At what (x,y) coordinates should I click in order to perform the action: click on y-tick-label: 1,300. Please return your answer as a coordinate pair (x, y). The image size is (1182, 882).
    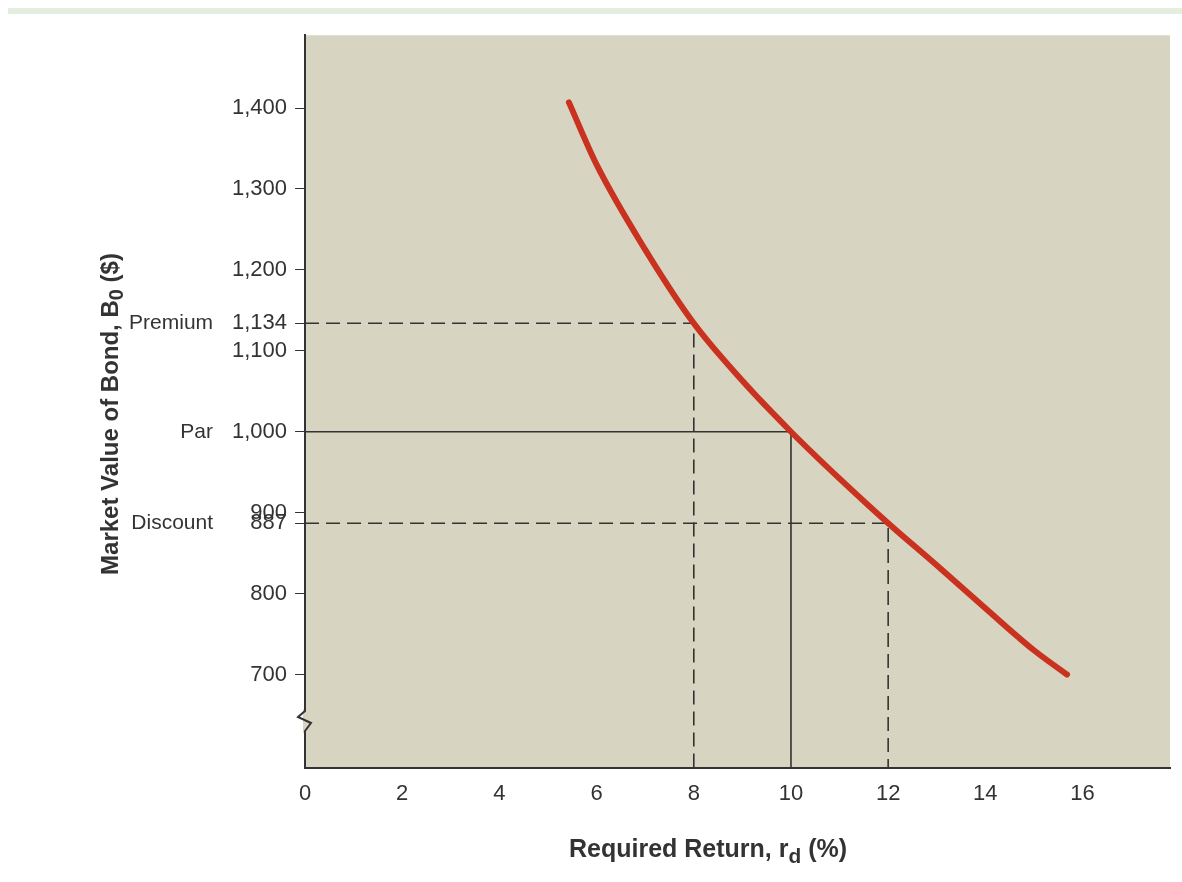
    Looking at the image, I should click on (259, 188).